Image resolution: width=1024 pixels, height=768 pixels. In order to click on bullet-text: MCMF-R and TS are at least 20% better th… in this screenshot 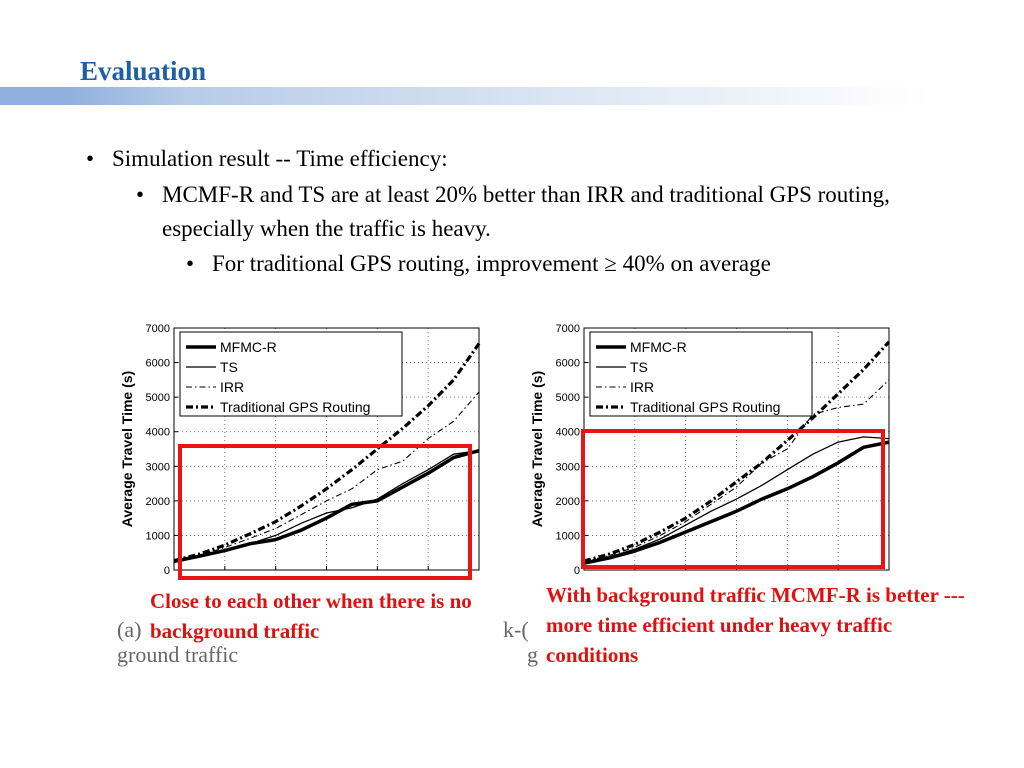, I will do `click(526, 211)`.